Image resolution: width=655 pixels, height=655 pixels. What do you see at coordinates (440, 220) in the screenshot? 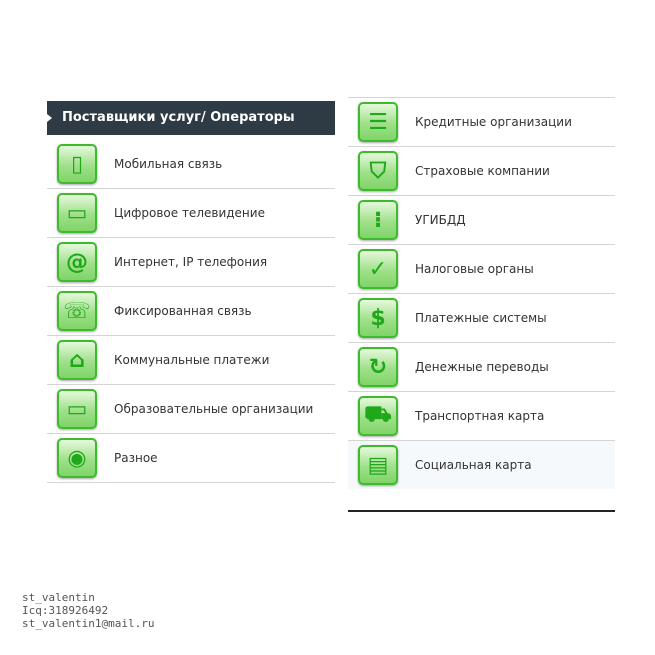
I see `list-item-label: УГИБДД` at bounding box center [440, 220].